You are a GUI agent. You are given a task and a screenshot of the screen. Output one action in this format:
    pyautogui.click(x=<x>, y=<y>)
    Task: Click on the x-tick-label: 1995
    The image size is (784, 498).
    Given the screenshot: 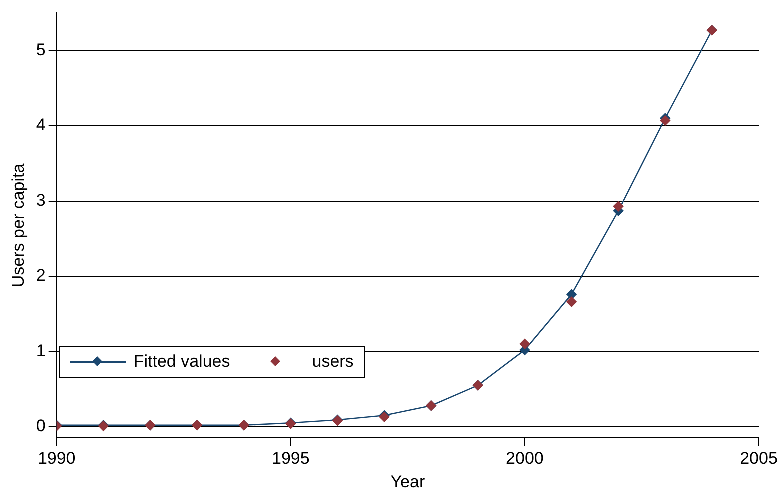 What is the action you would take?
    pyautogui.click(x=291, y=458)
    